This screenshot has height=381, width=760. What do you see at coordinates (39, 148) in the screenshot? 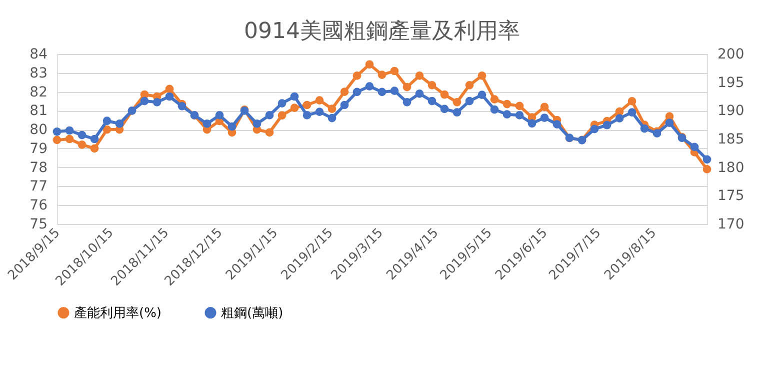
I see `y-tick-label: 79` at bounding box center [39, 148].